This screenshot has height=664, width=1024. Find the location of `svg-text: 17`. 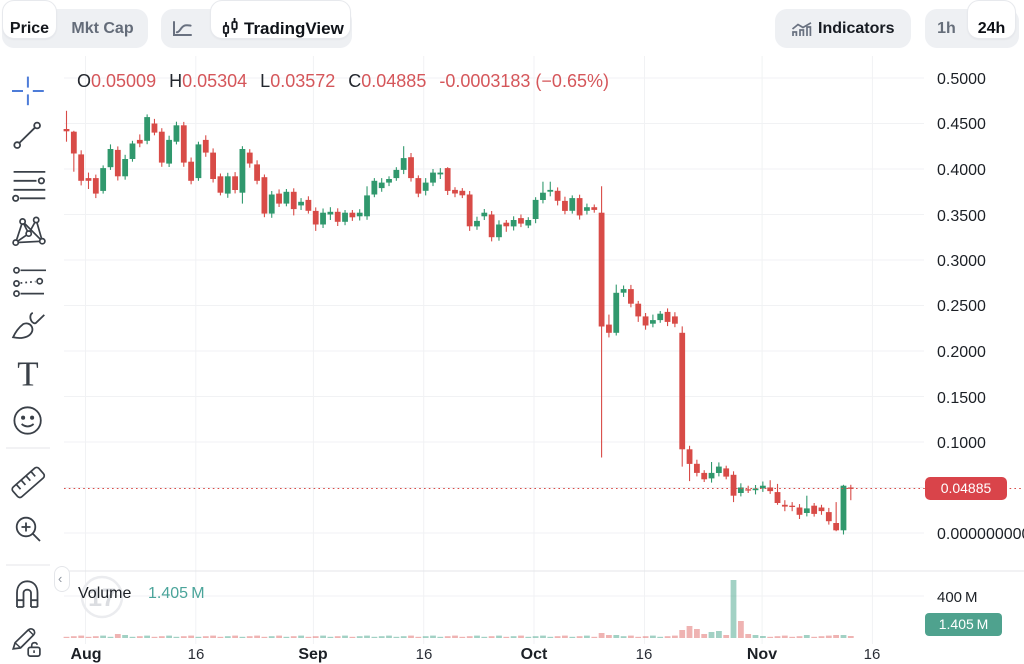

svg-text: 17 is located at coordinates (102, 598).